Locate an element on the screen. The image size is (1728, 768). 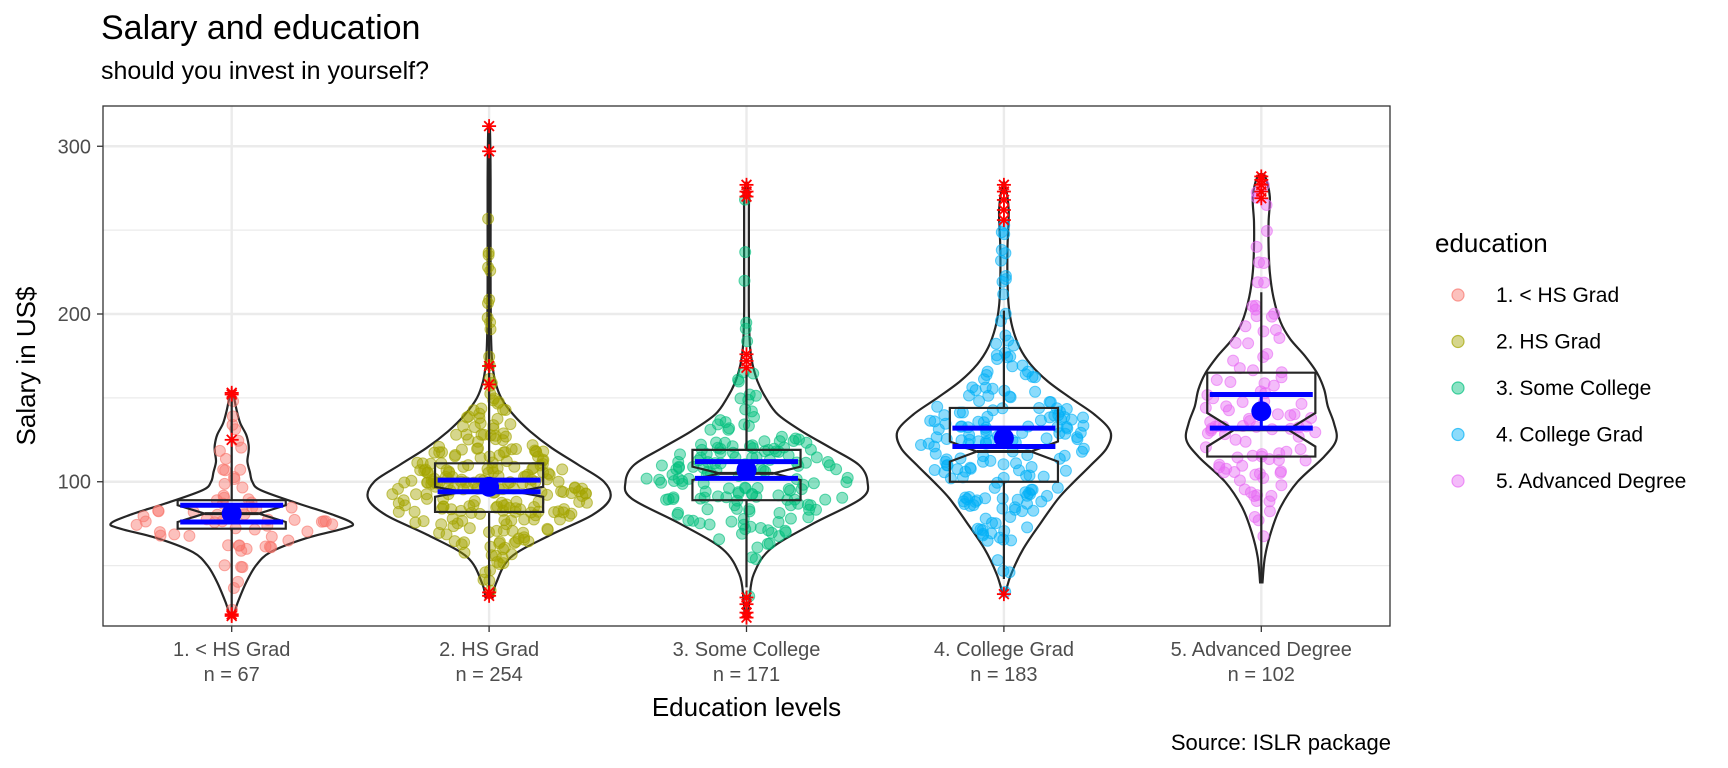
legend-key is located at coordinates (1458, 434).